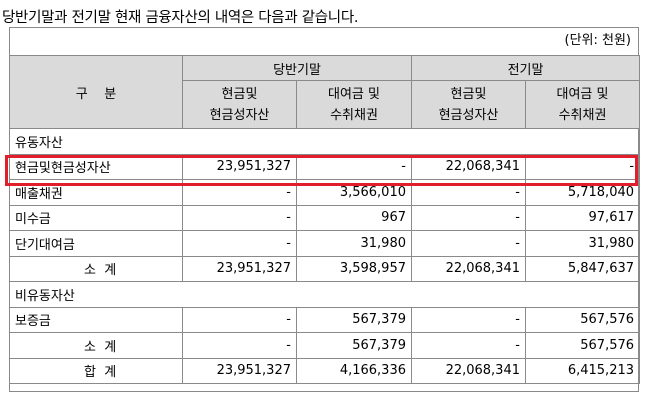  I want to click on section-row: 유동자산, so click(324, 141).